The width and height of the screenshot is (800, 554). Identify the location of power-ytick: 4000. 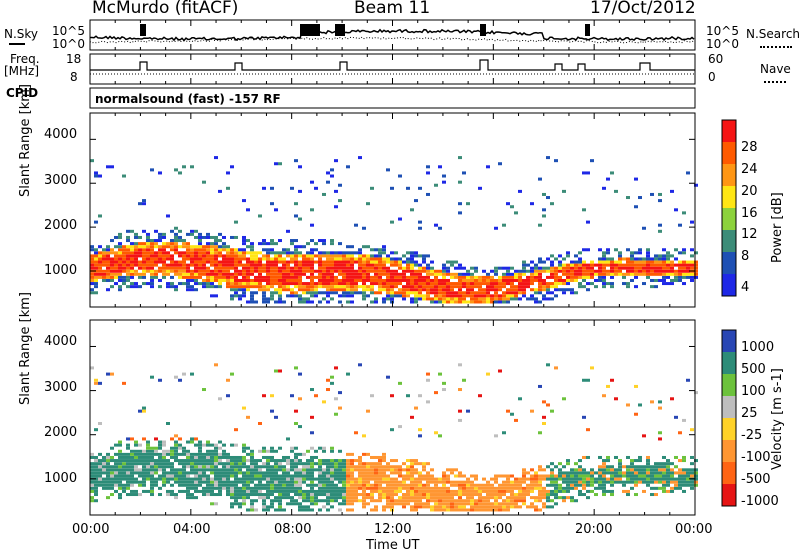
(61, 134).